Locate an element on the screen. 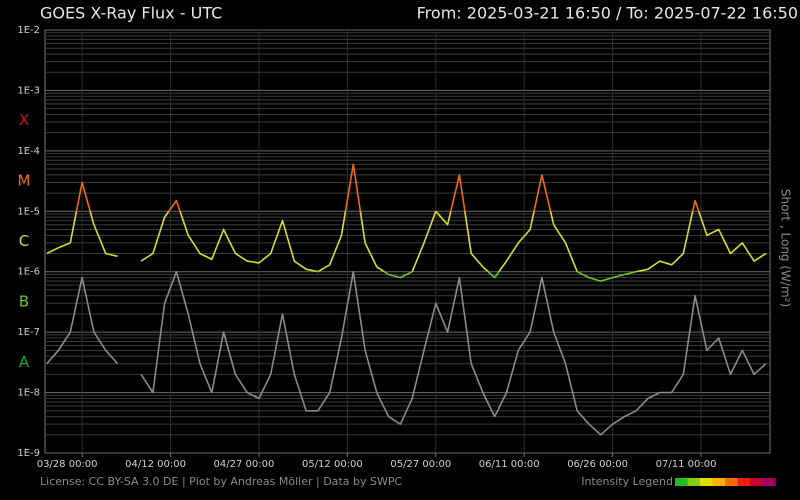 This screenshot has width=800, height=500. y-axis-label: Short , Long (W/m²) is located at coordinates (786, 248).